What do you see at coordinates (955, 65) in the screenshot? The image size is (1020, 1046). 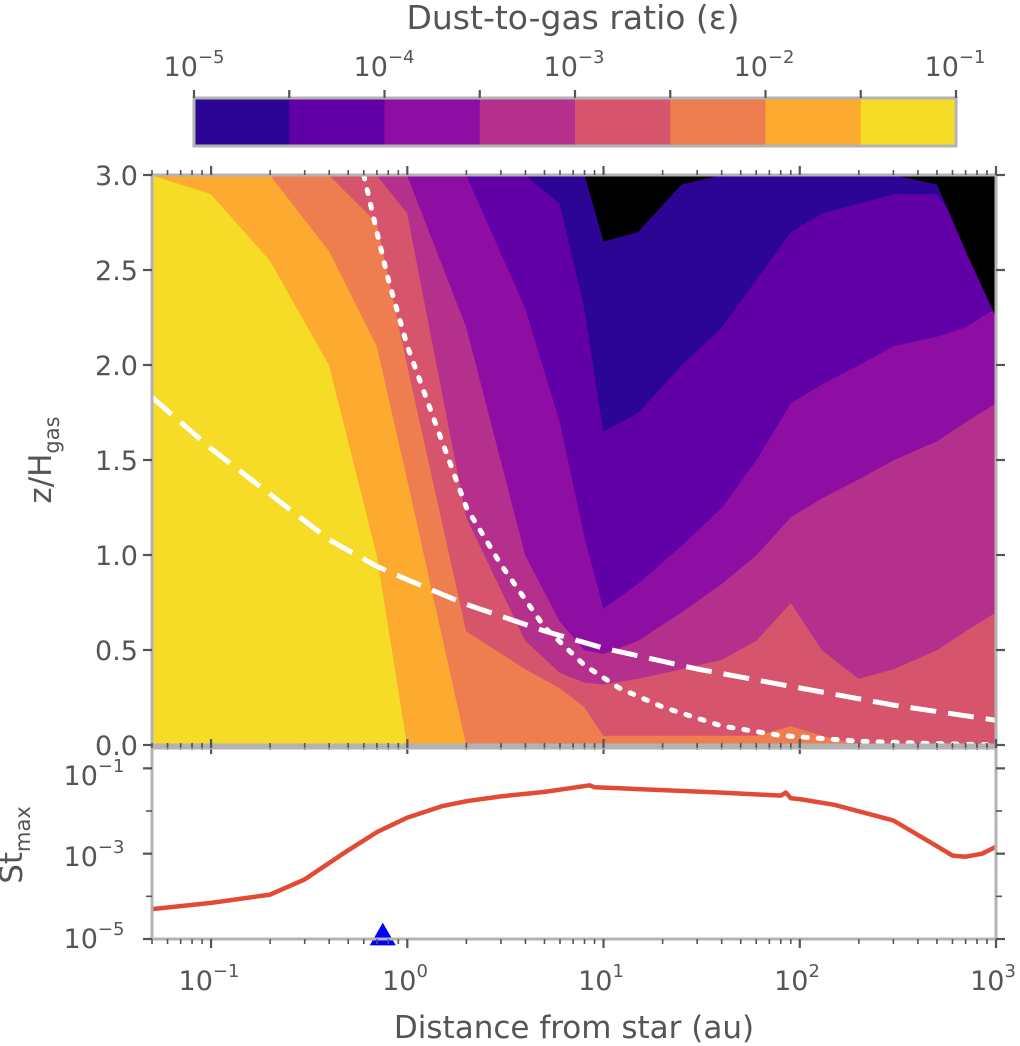 I see `cb-tick-label-5: 10⁻¹` at bounding box center [955, 65].